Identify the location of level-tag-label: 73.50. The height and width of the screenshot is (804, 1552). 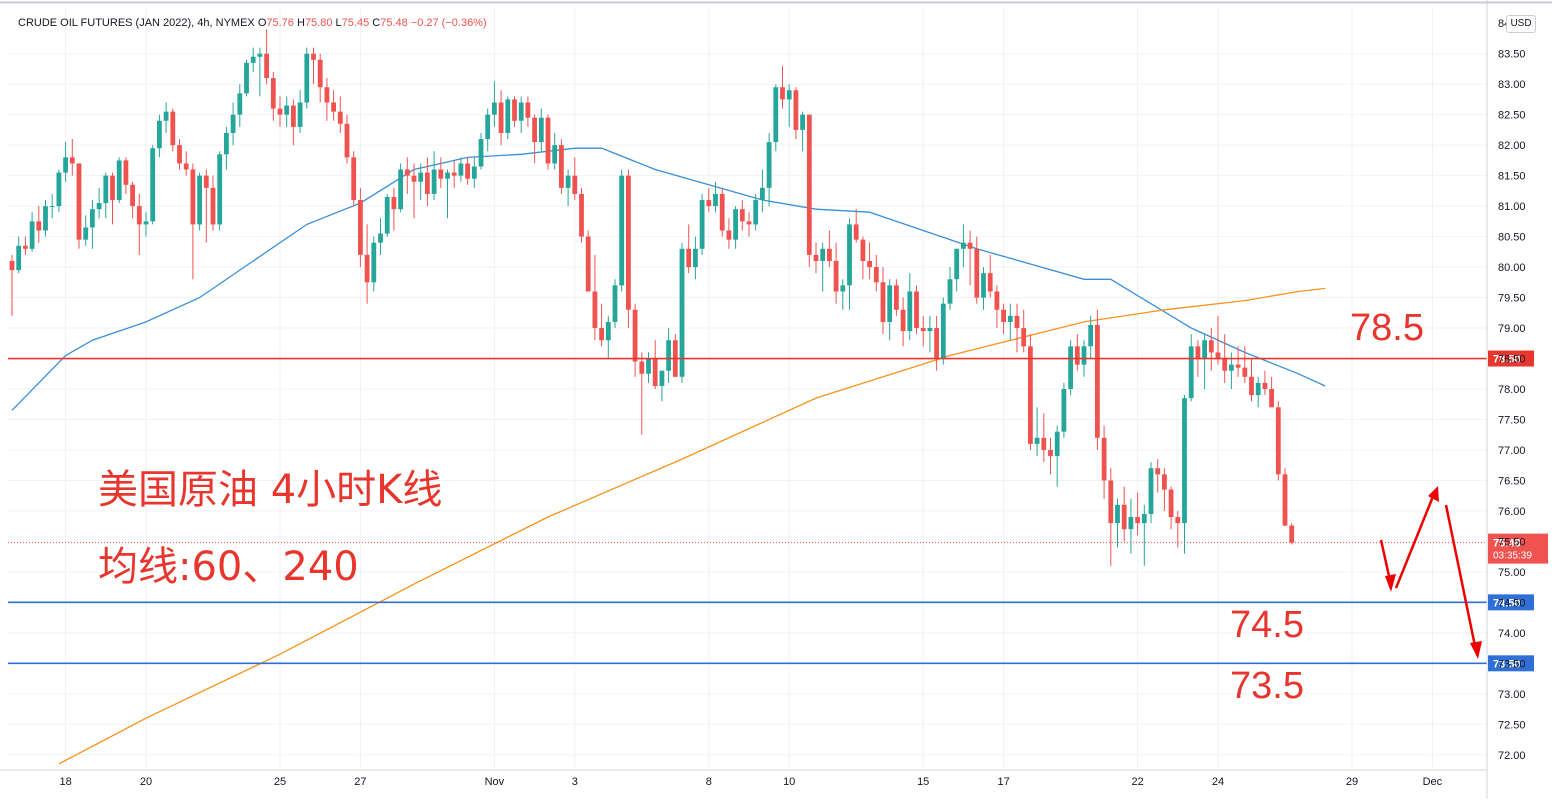
(1507, 664).